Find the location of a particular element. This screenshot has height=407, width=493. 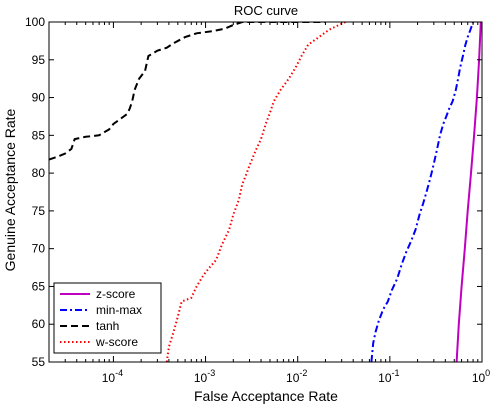

y-tick-label: 100 is located at coordinates (35, 22).